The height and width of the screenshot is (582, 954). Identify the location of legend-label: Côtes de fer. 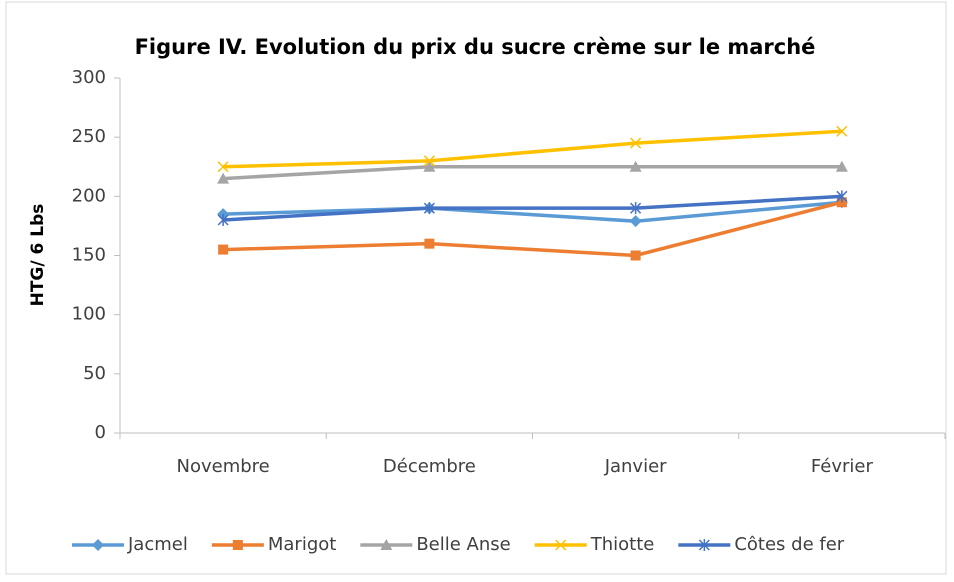
(789, 544).